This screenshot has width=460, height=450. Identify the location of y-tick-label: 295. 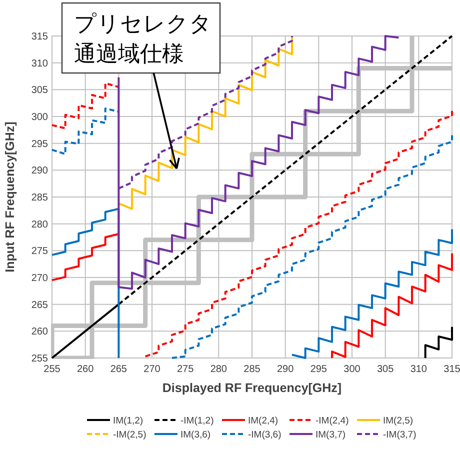
(39, 144).